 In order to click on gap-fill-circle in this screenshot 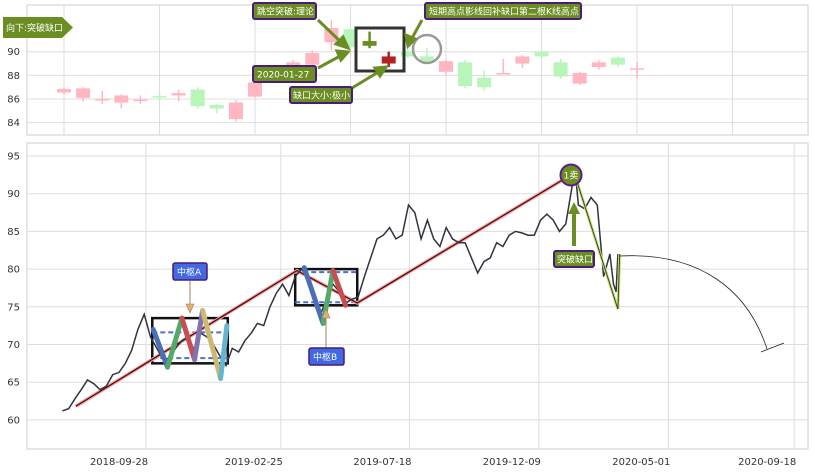, I will do `click(427, 49)`.